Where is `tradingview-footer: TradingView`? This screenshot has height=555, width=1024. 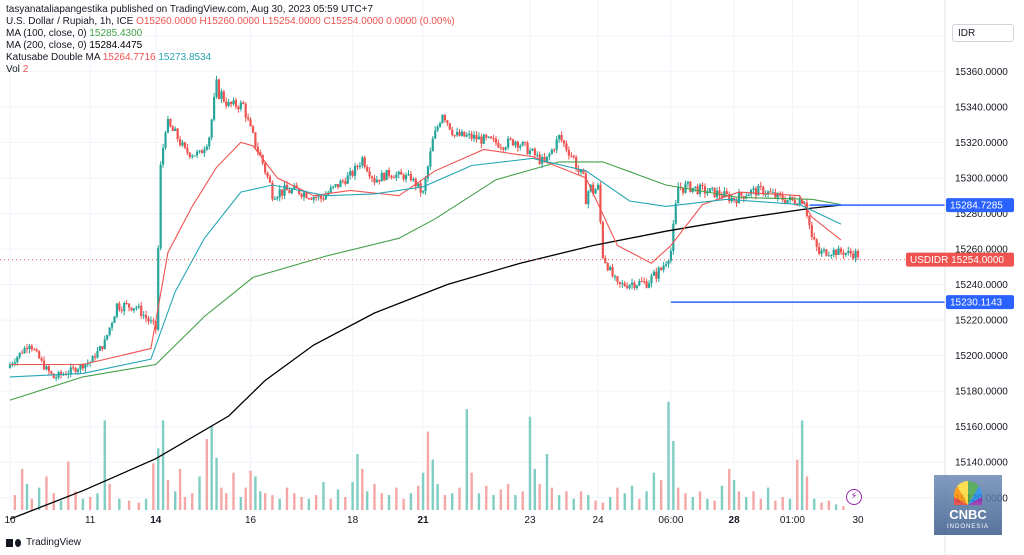
tradingview-footer: TradingView is located at coordinates (43, 542).